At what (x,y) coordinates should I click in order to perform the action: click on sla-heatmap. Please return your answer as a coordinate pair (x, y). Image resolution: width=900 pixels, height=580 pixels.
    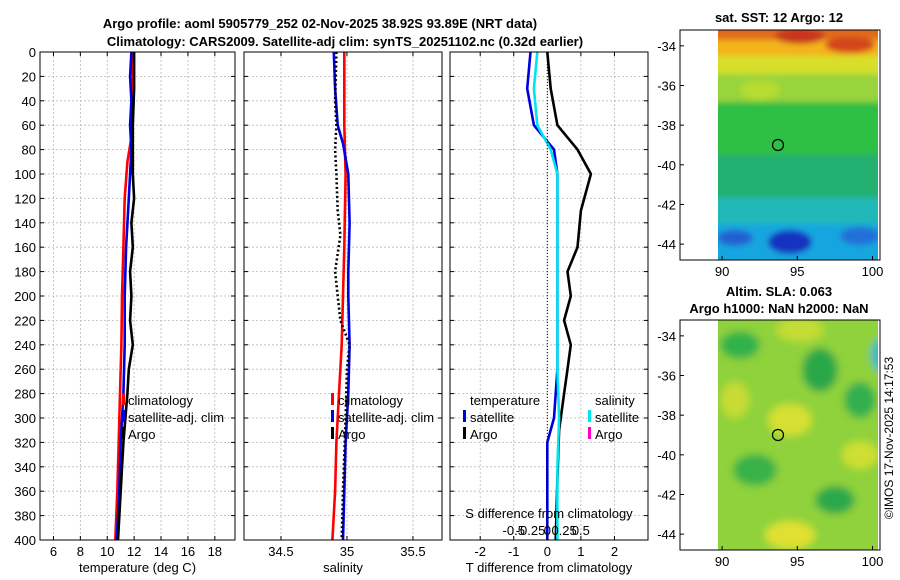
    Looking at the image, I should click on (780, 435).